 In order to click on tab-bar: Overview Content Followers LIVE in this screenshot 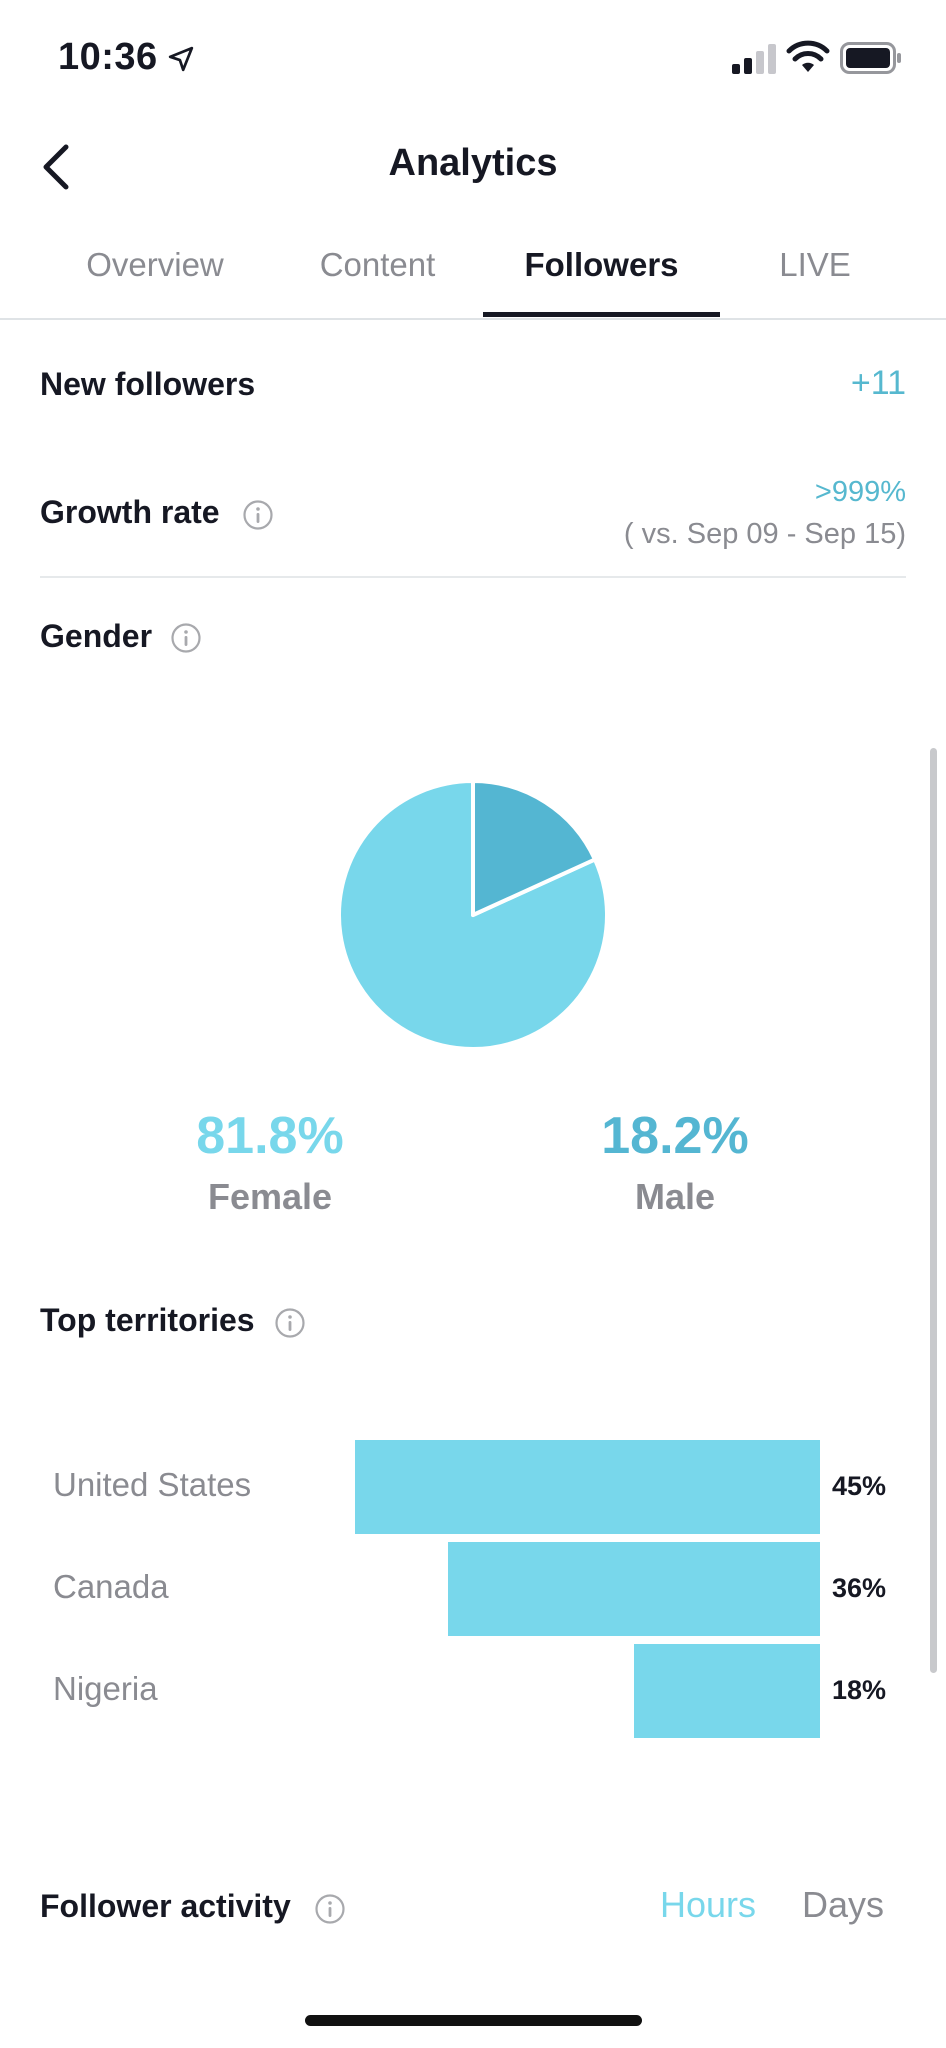, I will do `click(473, 279)`.